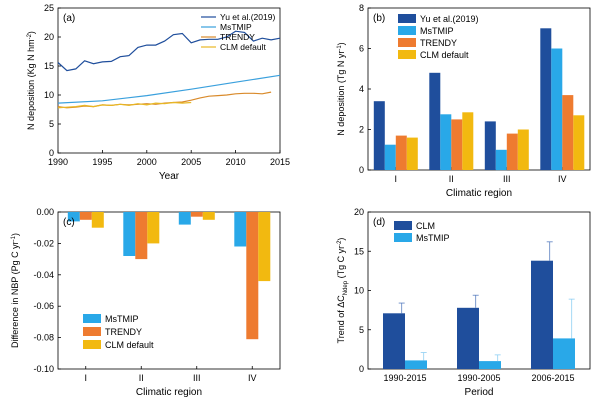 The height and width of the screenshot is (411, 600). Describe the element at coordinates (236, 162) in the screenshot. I see `x-tick-label: 2010` at that location.